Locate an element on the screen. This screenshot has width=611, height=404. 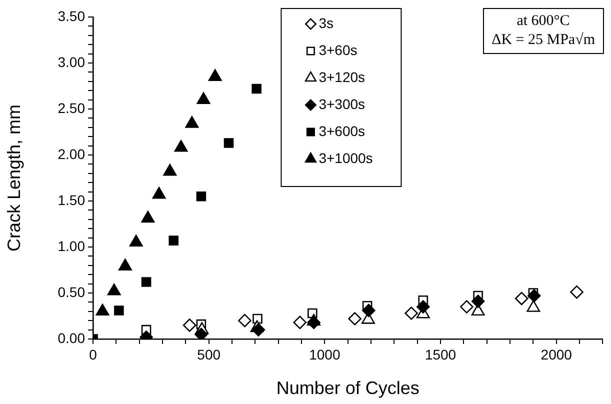
legend-label: 3+60s is located at coordinates (338, 50).